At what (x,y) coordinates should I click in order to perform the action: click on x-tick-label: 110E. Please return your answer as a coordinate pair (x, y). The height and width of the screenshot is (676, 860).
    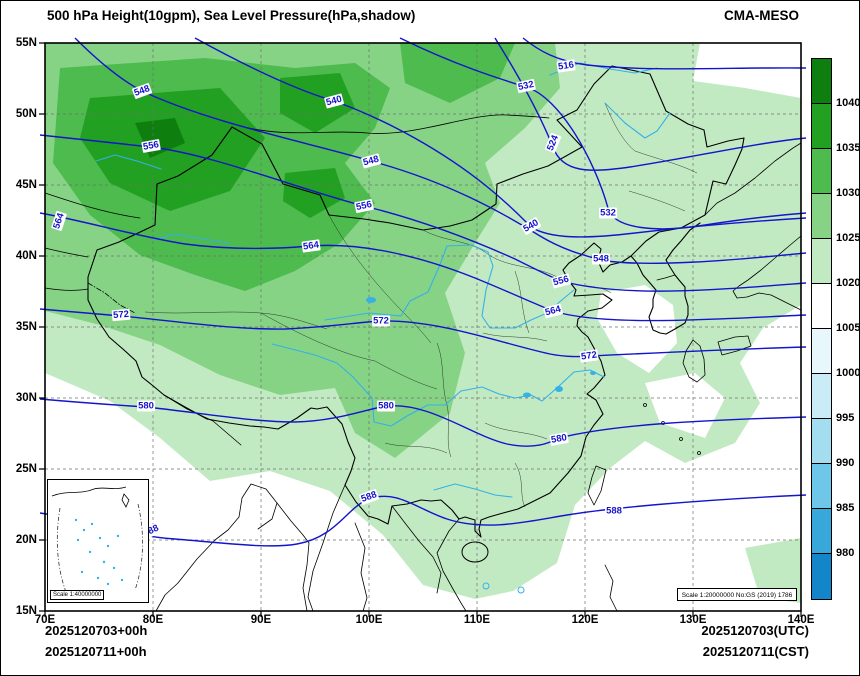
    Looking at the image, I should click on (477, 620).